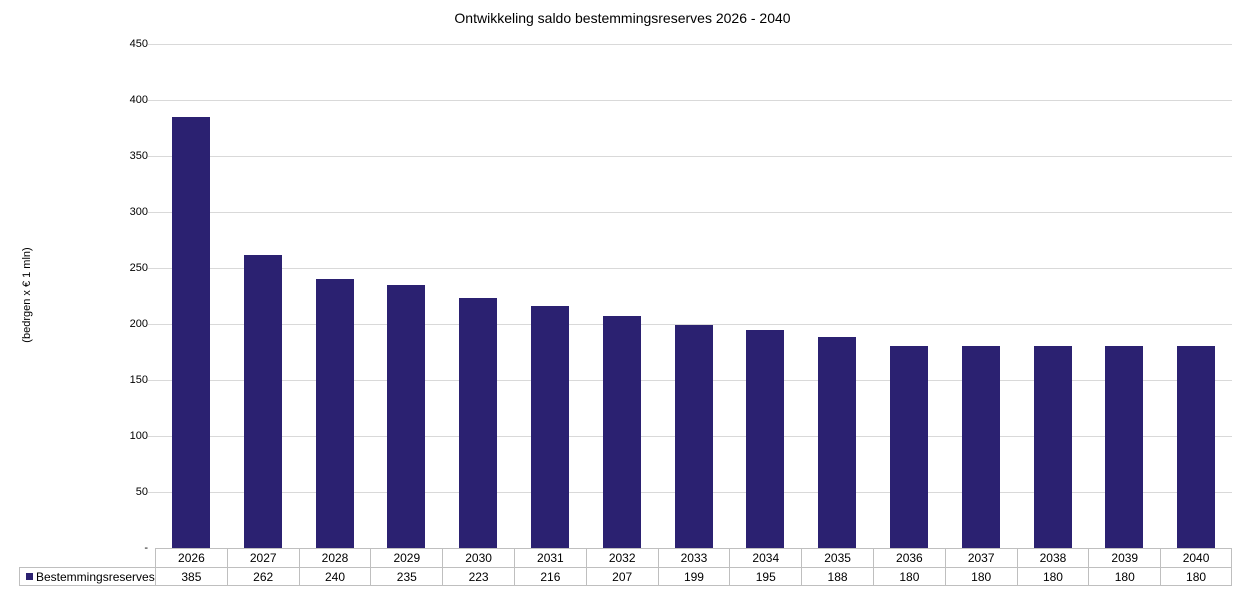 This screenshot has width=1245, height=591. I want to click on year-cell-2034: 2034, so click(765, 557).